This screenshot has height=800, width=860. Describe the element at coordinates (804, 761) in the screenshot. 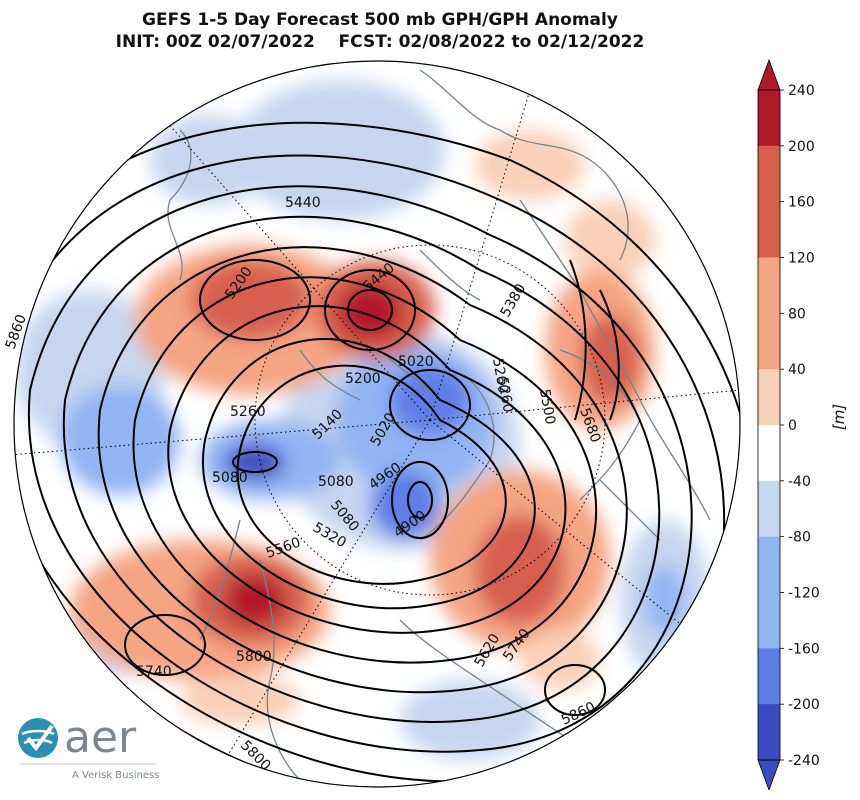

I see `colorbar-tick-label: -240` at that location.